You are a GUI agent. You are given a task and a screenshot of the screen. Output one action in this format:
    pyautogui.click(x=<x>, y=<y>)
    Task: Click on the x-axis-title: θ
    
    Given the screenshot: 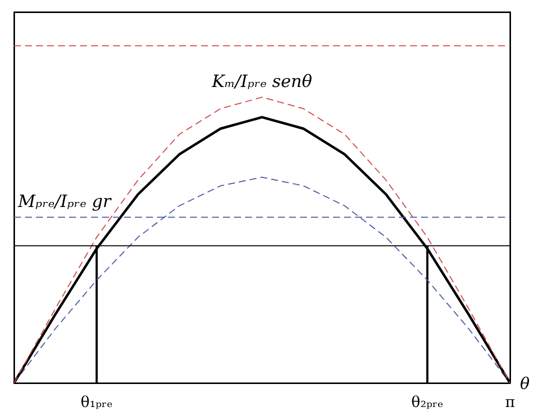 What is the action you would take?
    pyautogui.click(x=525, y=384)
    